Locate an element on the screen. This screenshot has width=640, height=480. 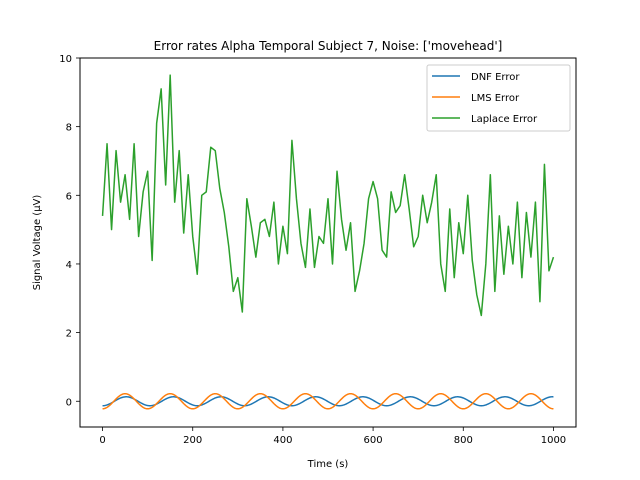
x-tick-label: 800 is located at coordinates (463, 440).